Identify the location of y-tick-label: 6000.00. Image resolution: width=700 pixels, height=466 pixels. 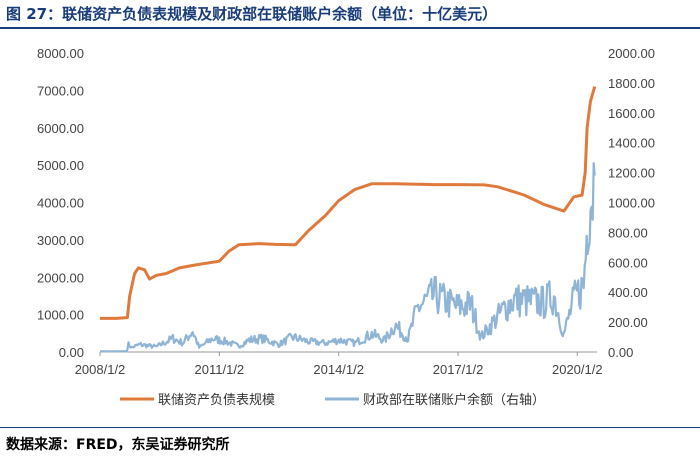
(60, 128).